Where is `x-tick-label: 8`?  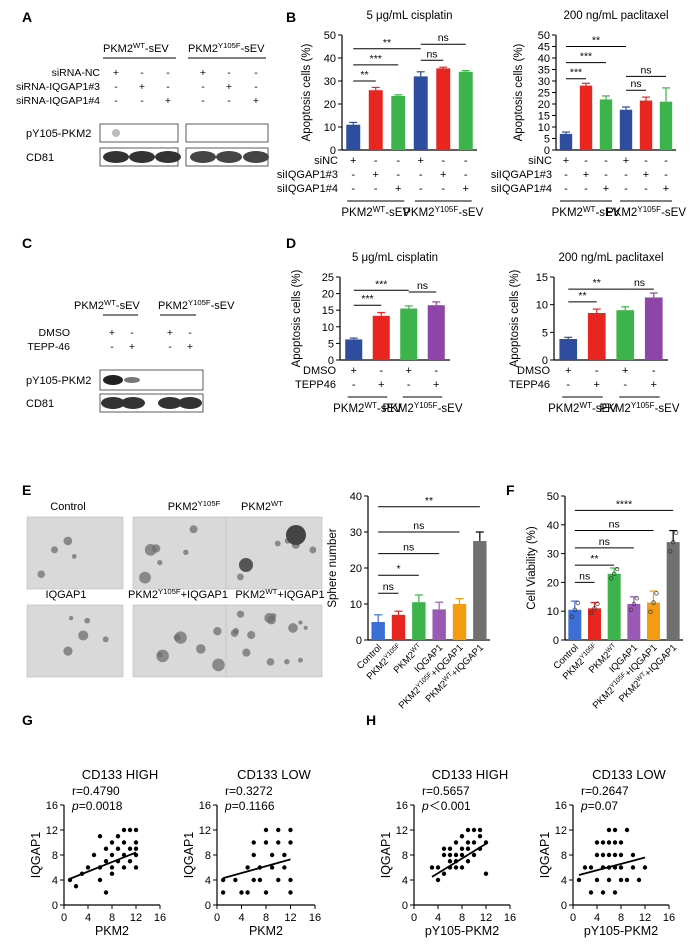
x-tick-label: 8 is located at coordinates (266, 918).